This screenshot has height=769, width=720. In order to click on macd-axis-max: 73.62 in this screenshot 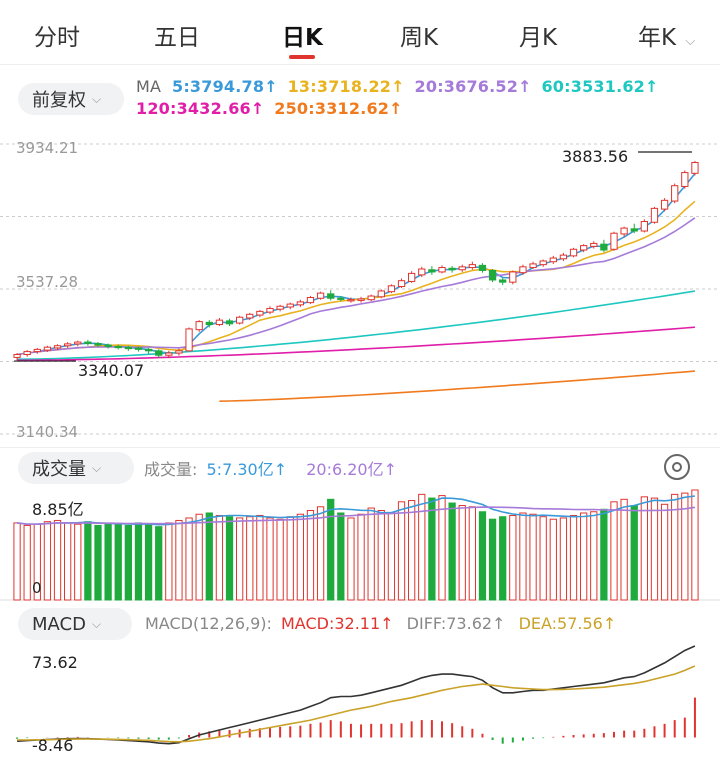, I will do `click(55, 662)`.